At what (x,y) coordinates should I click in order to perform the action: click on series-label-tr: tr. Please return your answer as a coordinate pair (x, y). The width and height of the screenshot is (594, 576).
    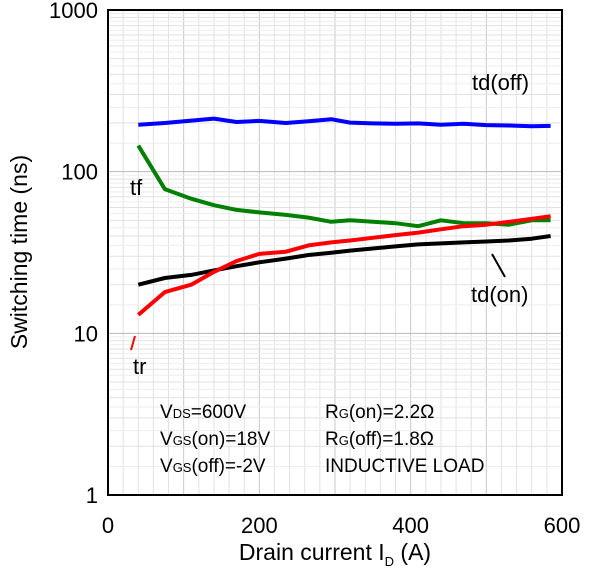
    Looking at the image, I should click on (139, 366).